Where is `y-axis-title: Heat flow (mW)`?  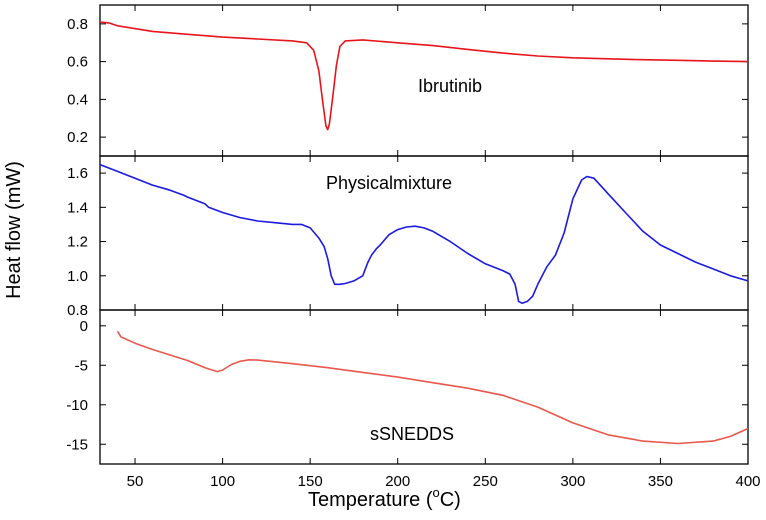 y-axis-title: Heat flow (mW) is located at coordinates (14, 230).